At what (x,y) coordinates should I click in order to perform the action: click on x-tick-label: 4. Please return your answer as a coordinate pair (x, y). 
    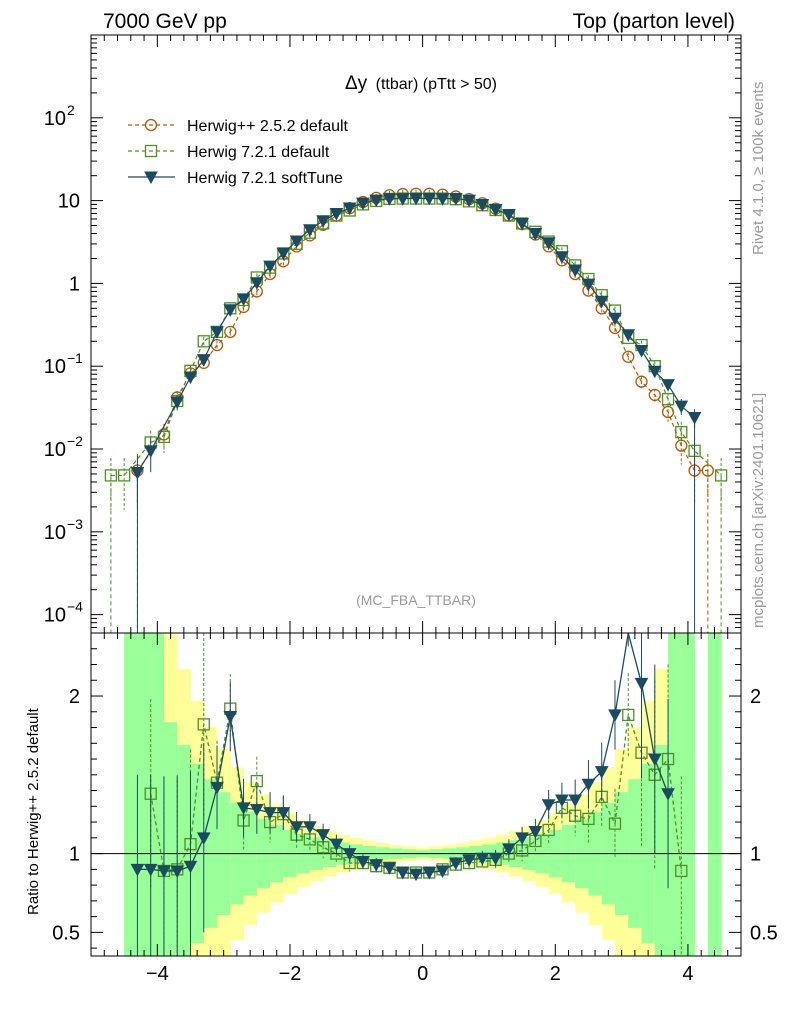
    Looking at the image, I should click on (687, 974).